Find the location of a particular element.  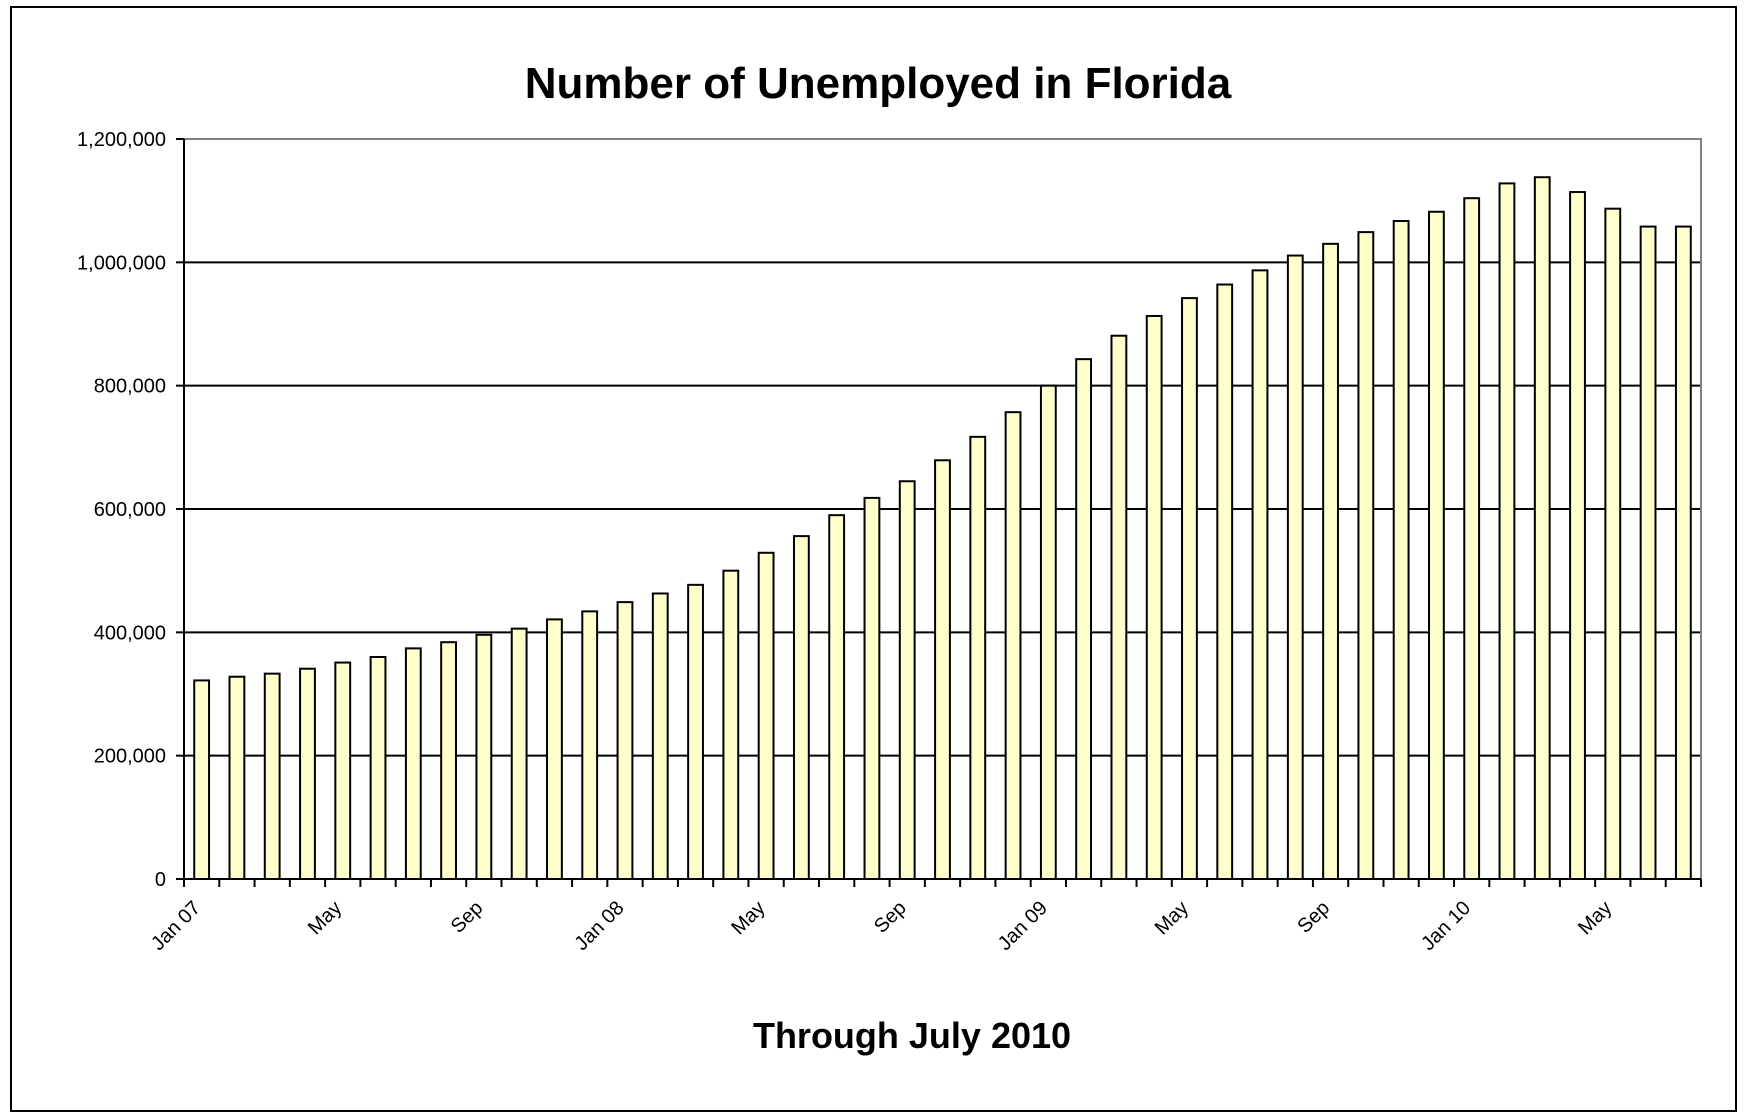

y-tick-label: 800,000 is located at coordinates (130, 387).